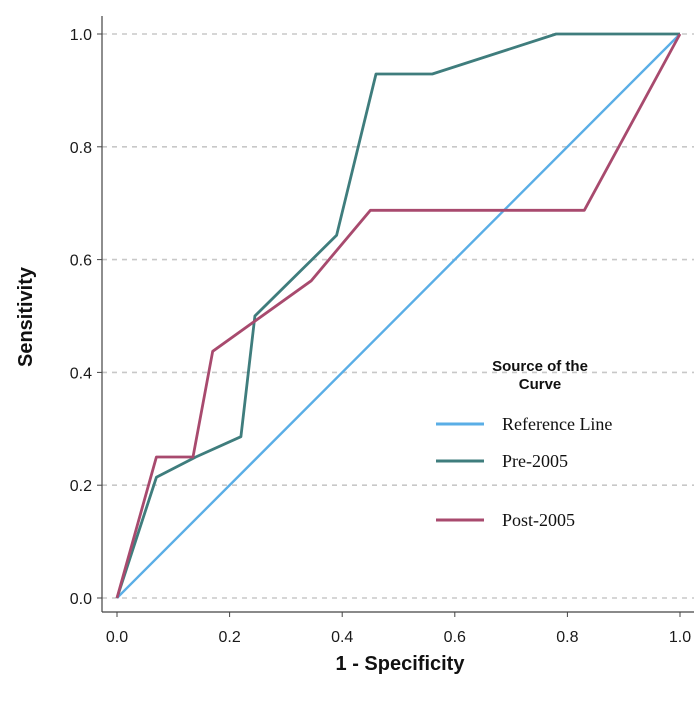 This screenshot has width=696, height=704. I want to click on legend-title-line2: Curve, so click(540, 384).